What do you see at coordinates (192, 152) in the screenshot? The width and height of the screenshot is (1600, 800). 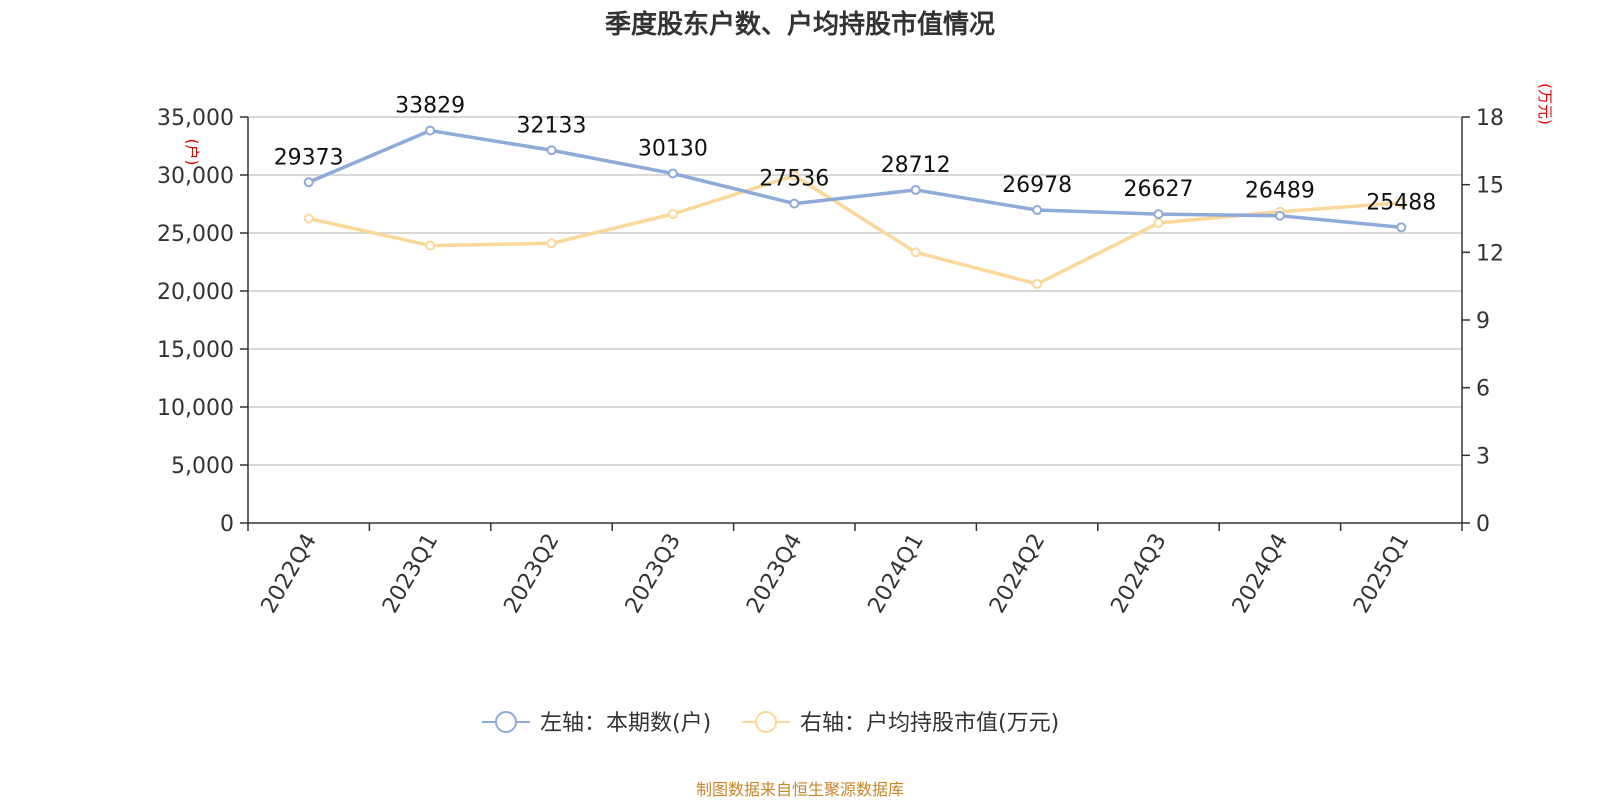 I see `left-axis-unit: (户)` at bounding box center [192, 152].